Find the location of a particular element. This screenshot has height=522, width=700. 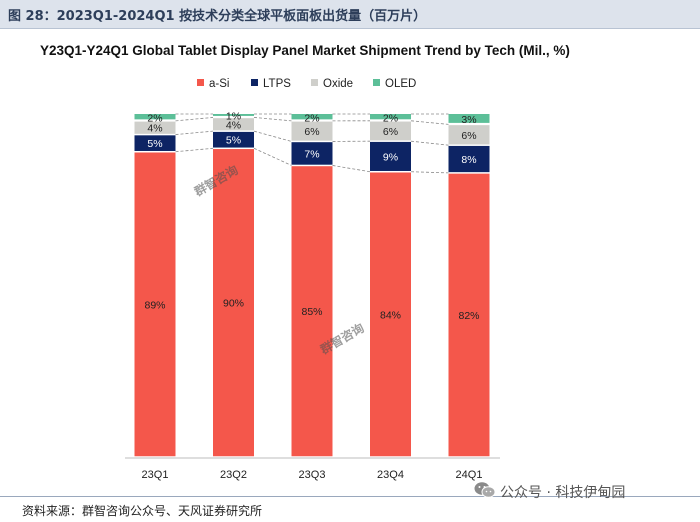

legend-swatch-a-si is located at coordinates (200, 82).